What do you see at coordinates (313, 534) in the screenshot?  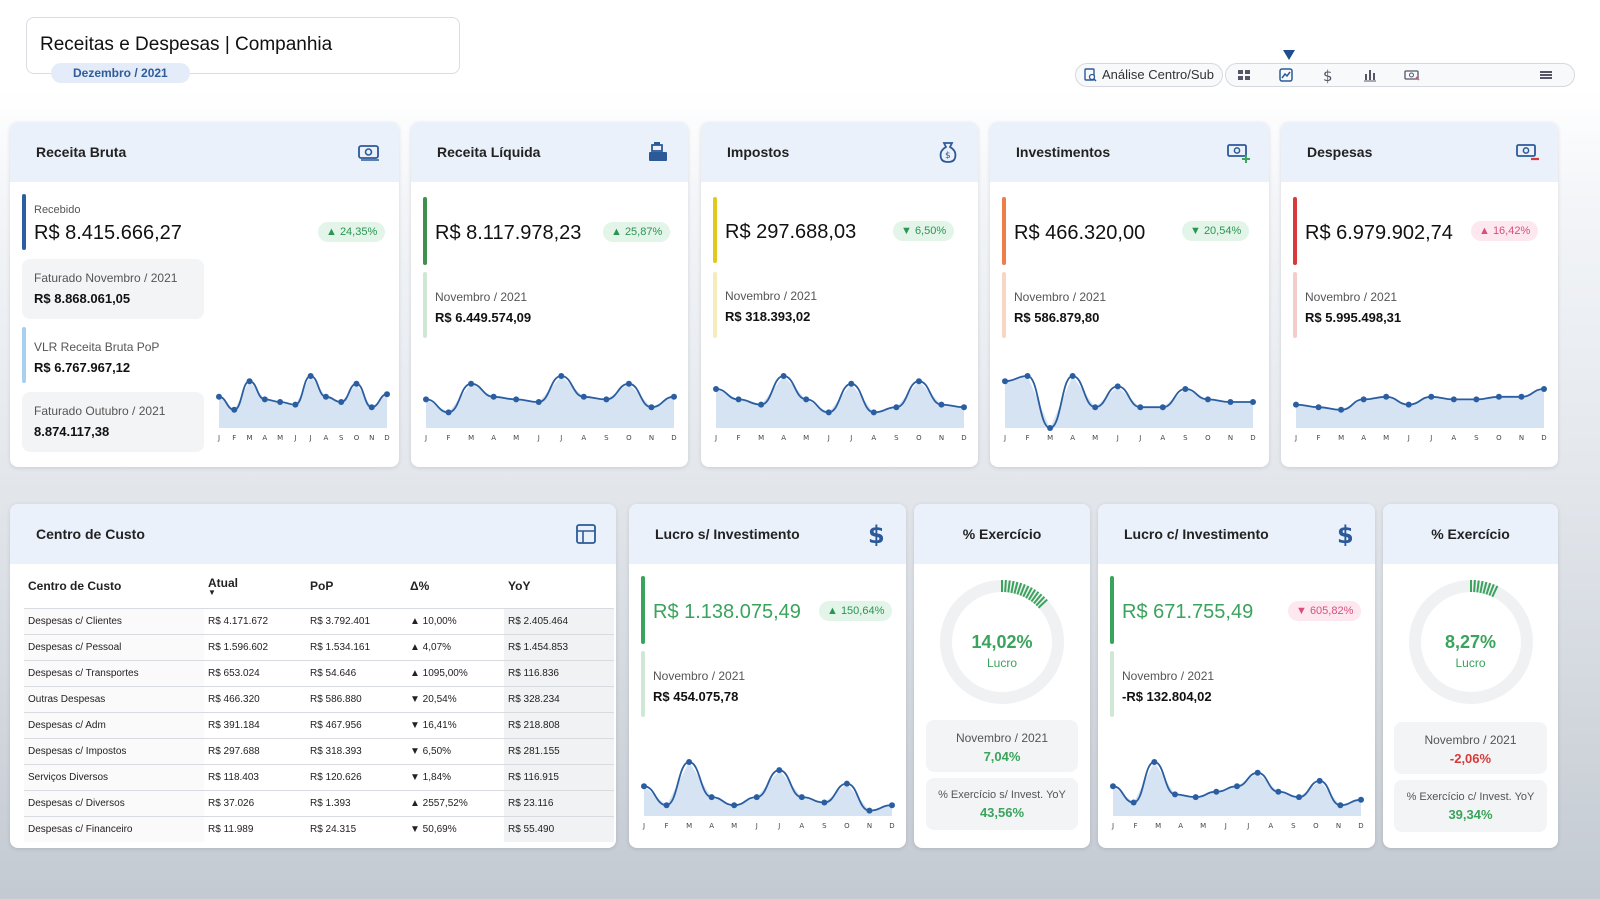 I see `card-header: Centro de Custo` at bounding box center [313, 534].